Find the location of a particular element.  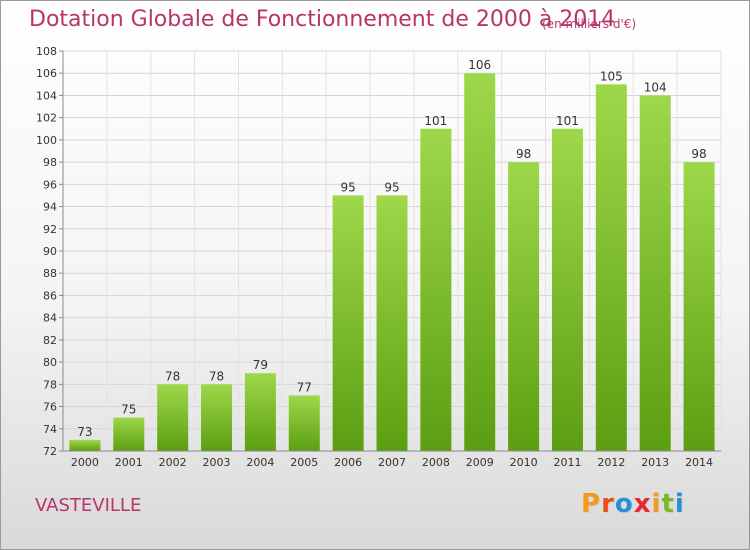

bar-2006 is located at coordinates (348, 323).